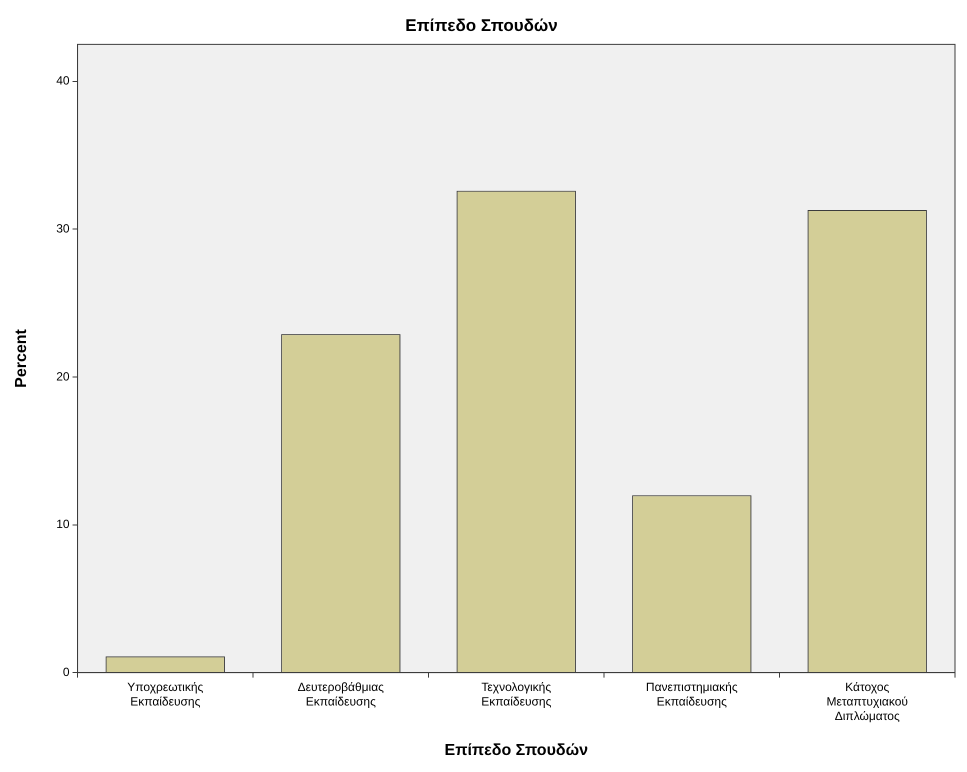  Describe the element at coordinates (692, 694) in the screenshot. I see `x-tick-label: Πανεπιστημιακής Εκπαίδευσης` at that location.